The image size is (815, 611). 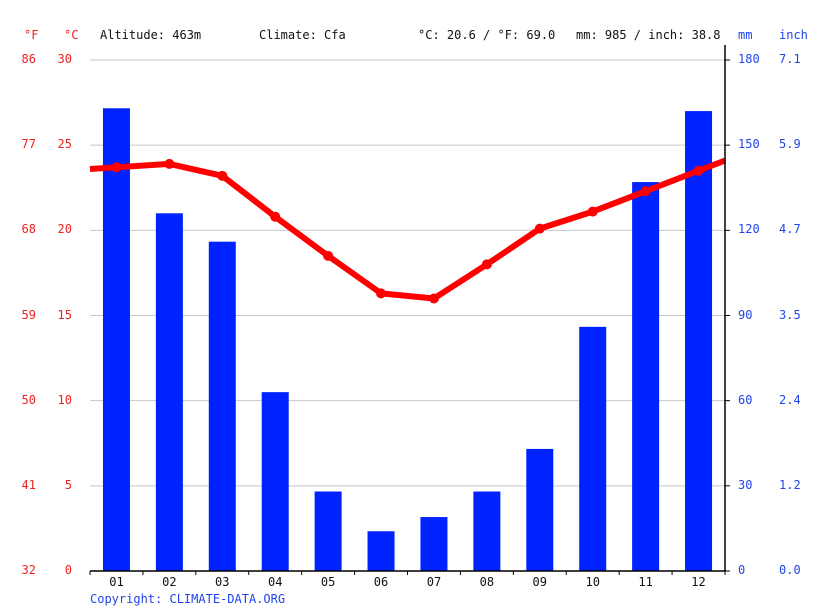 I want to click on fahrenheit-tick-label: 68, so click(x=28, y=229).